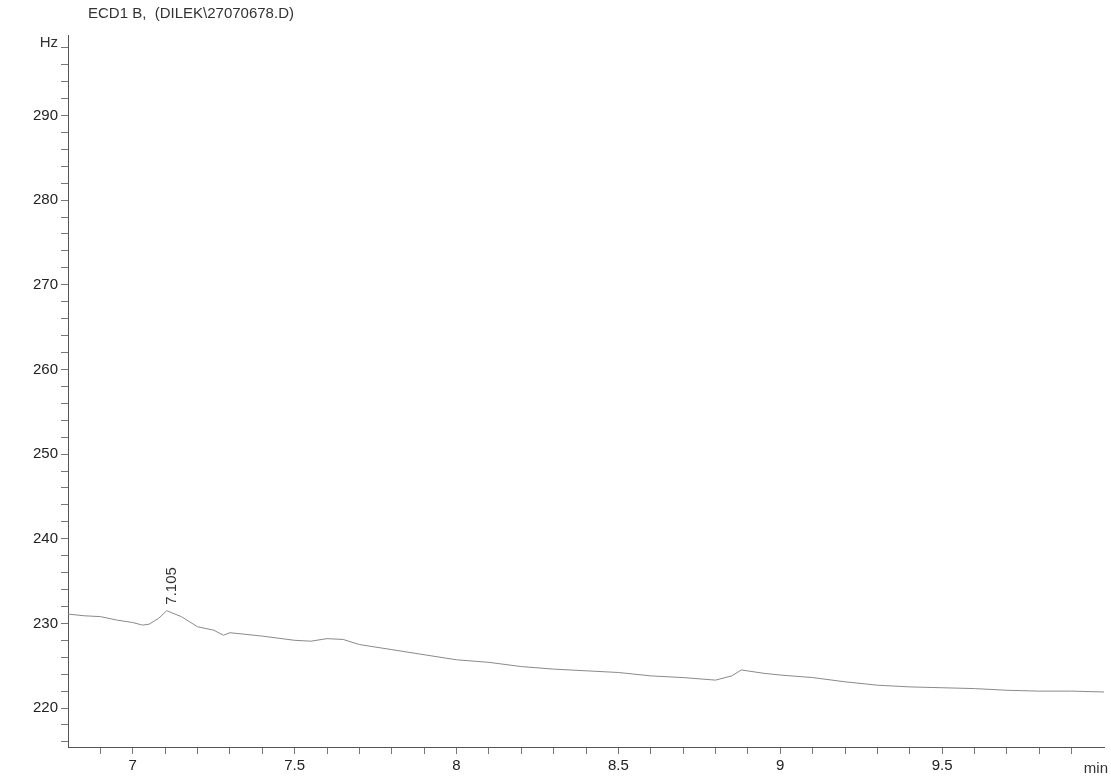 The height and width of the screenshot is (778, 1111). Describe the element at coordinates (942, 765) in the screenshot. I see `x-tick-label: 9.5` at that location.